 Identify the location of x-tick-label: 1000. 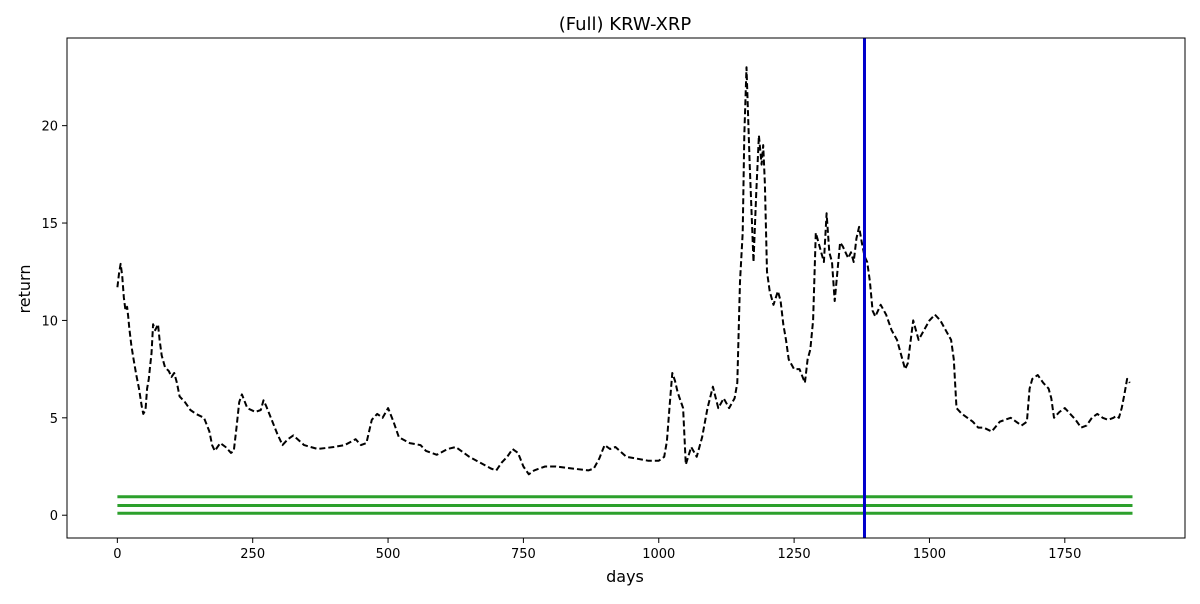
(658, 554).